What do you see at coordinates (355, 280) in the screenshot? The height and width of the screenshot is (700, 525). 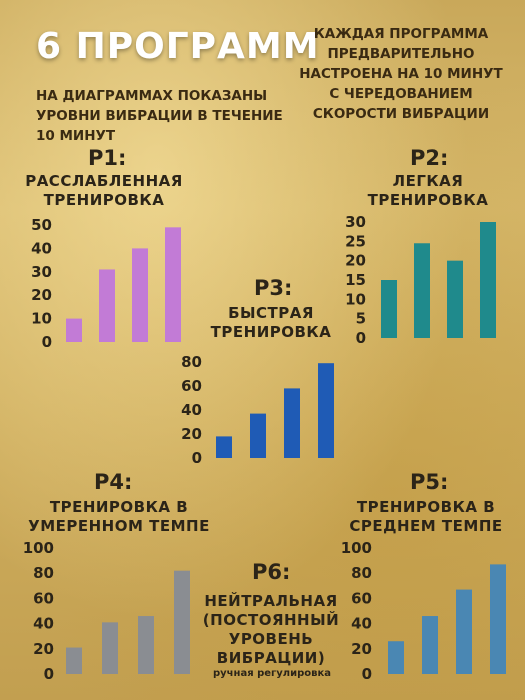 I see `p2-ytick: 15` at bounding box center [355, 280].